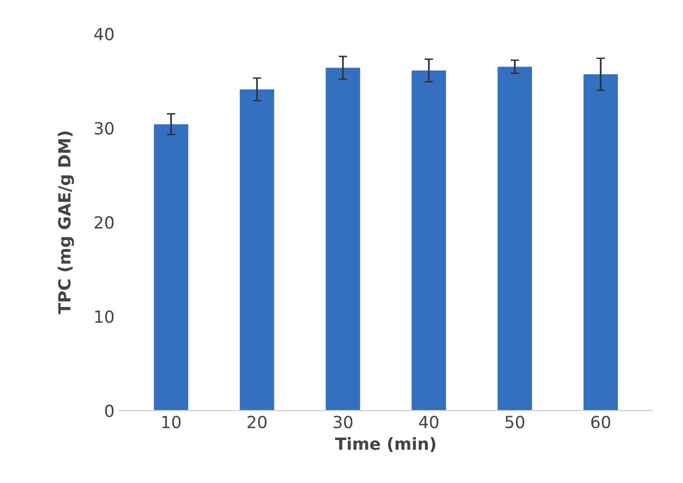  I want to click on y-tick-label: 40, so click(104, 34).